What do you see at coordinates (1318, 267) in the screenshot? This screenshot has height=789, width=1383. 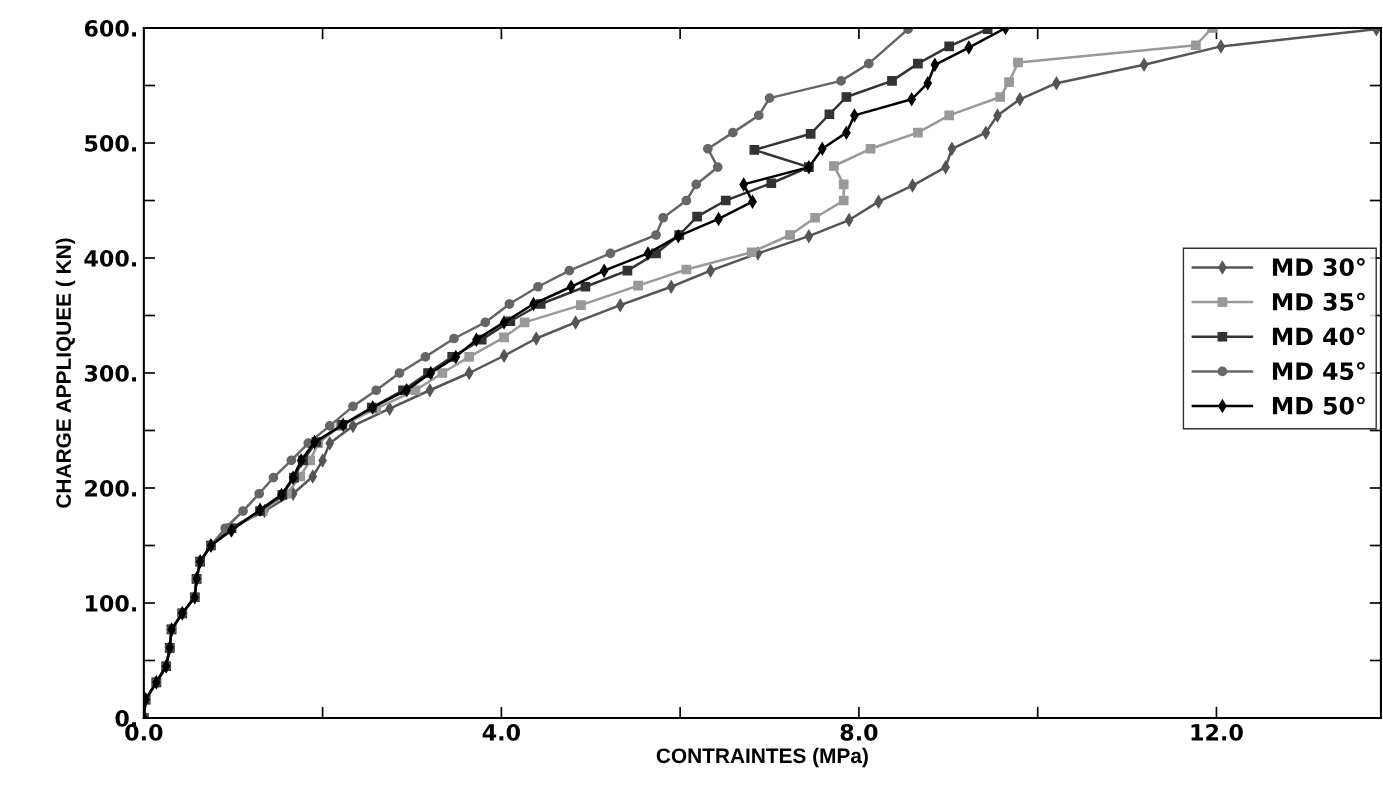 I see `legend-label: MD 30°` at bounding box center [1318, 267].